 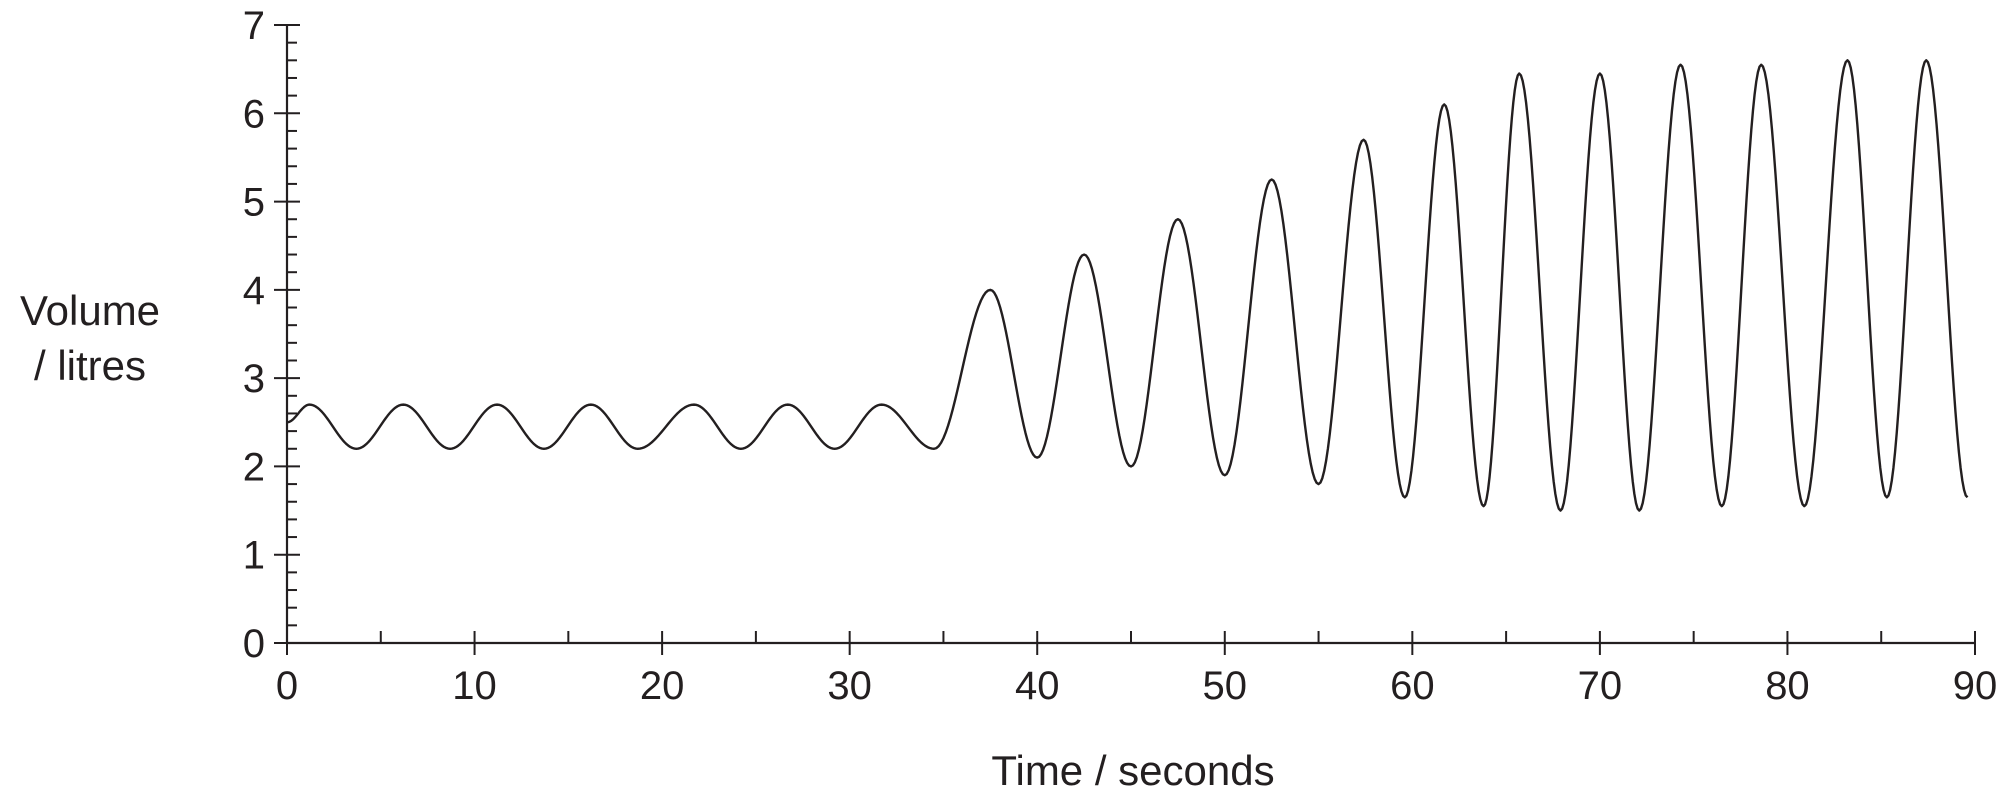 I want to click on y-axis: 0 1 2 3 4 5 6 7, so click(x=271, y=335).